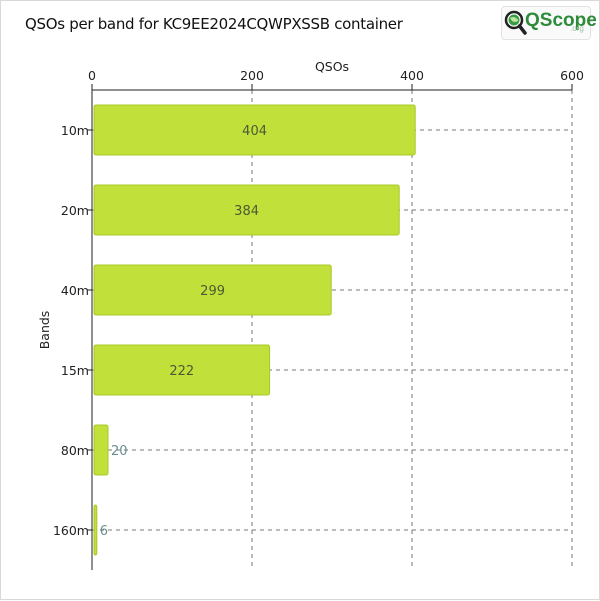 The image size is (600, 601). What do you see at coordinates (577, 28) in the screenshot?
I see `logo-tld: .org` at bounding box center [577, 28].